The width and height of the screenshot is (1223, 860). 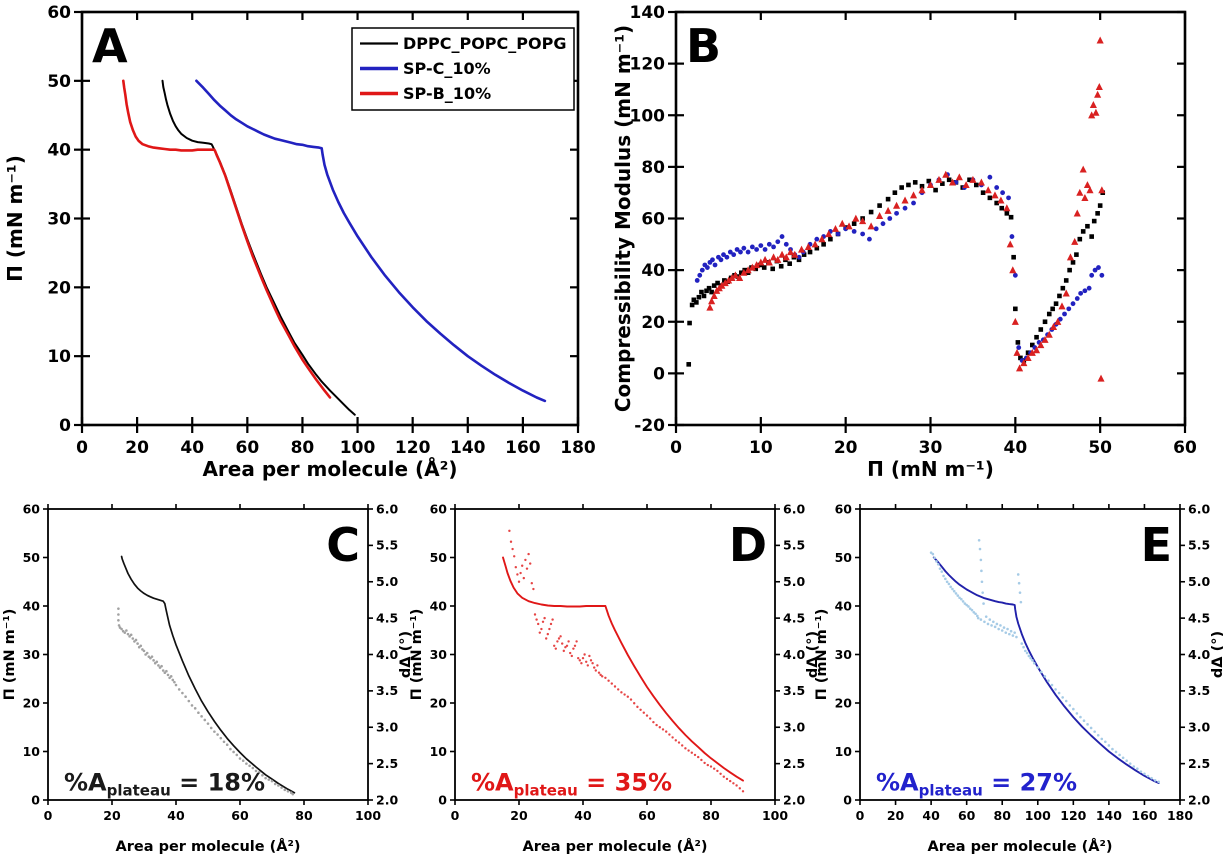 I want to click on axis-ticks, so click(x=1020, y=654).